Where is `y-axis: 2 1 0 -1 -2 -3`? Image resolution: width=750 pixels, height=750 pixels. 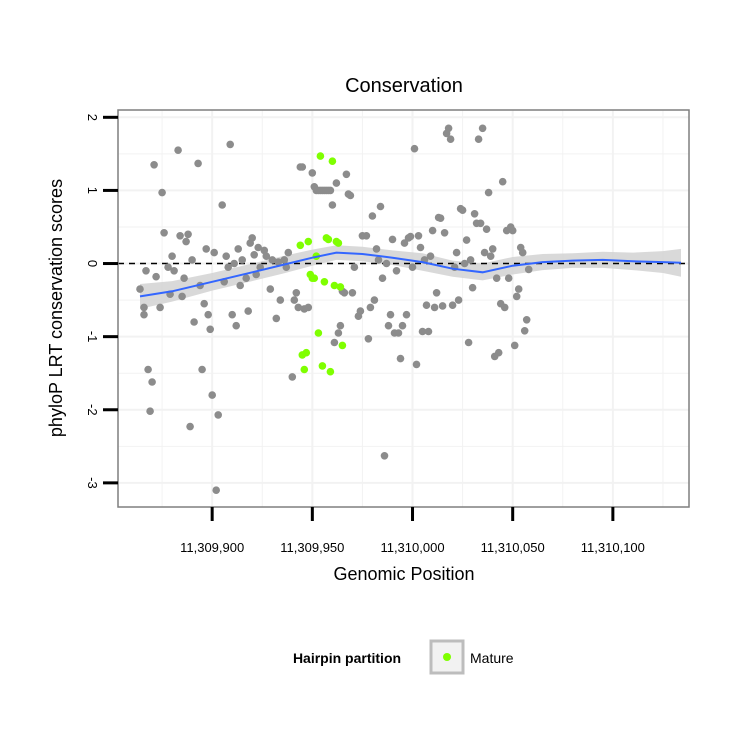 y-axis: 2 1 0 -1 -2 -3 is located at coordinates (101, 301).